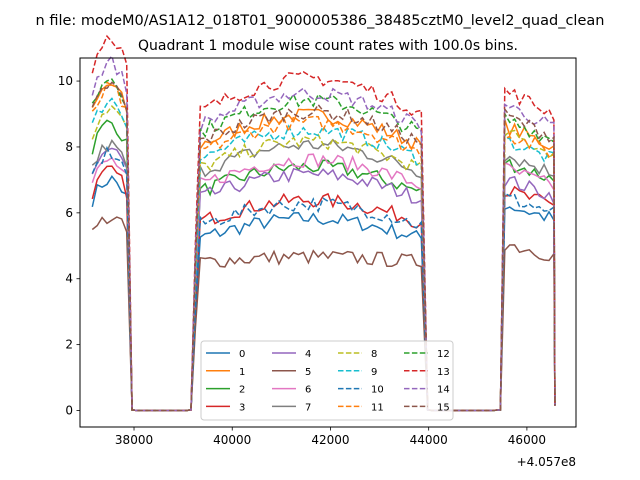 This screenshot has width=640, height=480. What do you see at coordinates (374, 372) in the screenshot?
I see `legend-label-9: 9` at bounding box center [374, 372].